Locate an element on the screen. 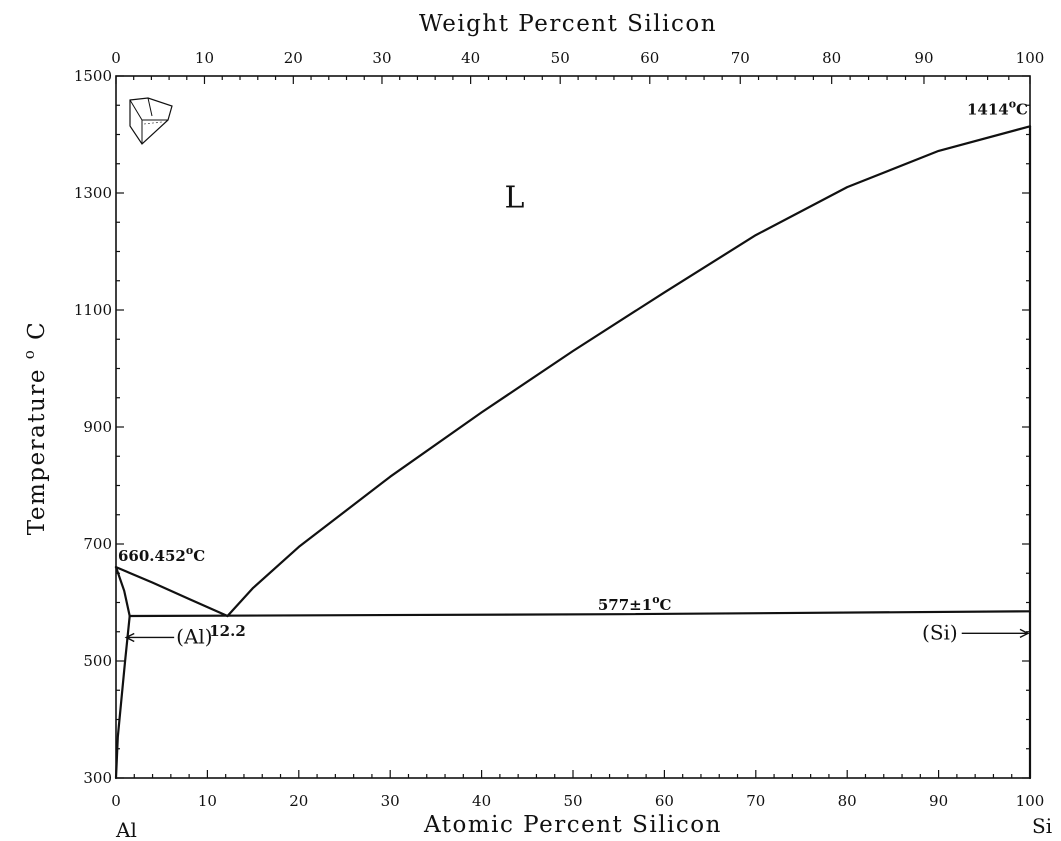 The width and height of the screenshot is (1061, 841). x-tick-label: 70 is located at coordinates (755, 801).